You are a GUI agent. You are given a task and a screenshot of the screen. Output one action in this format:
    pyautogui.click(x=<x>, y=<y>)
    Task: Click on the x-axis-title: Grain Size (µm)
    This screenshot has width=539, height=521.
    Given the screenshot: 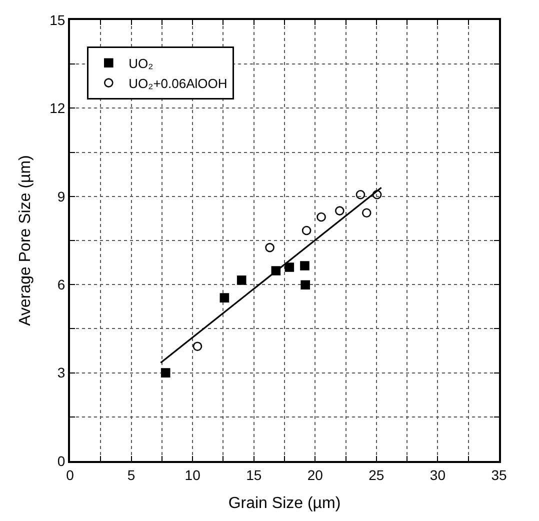 What is the action you would take?
    pyautogui.click(x=284, y=503)
    